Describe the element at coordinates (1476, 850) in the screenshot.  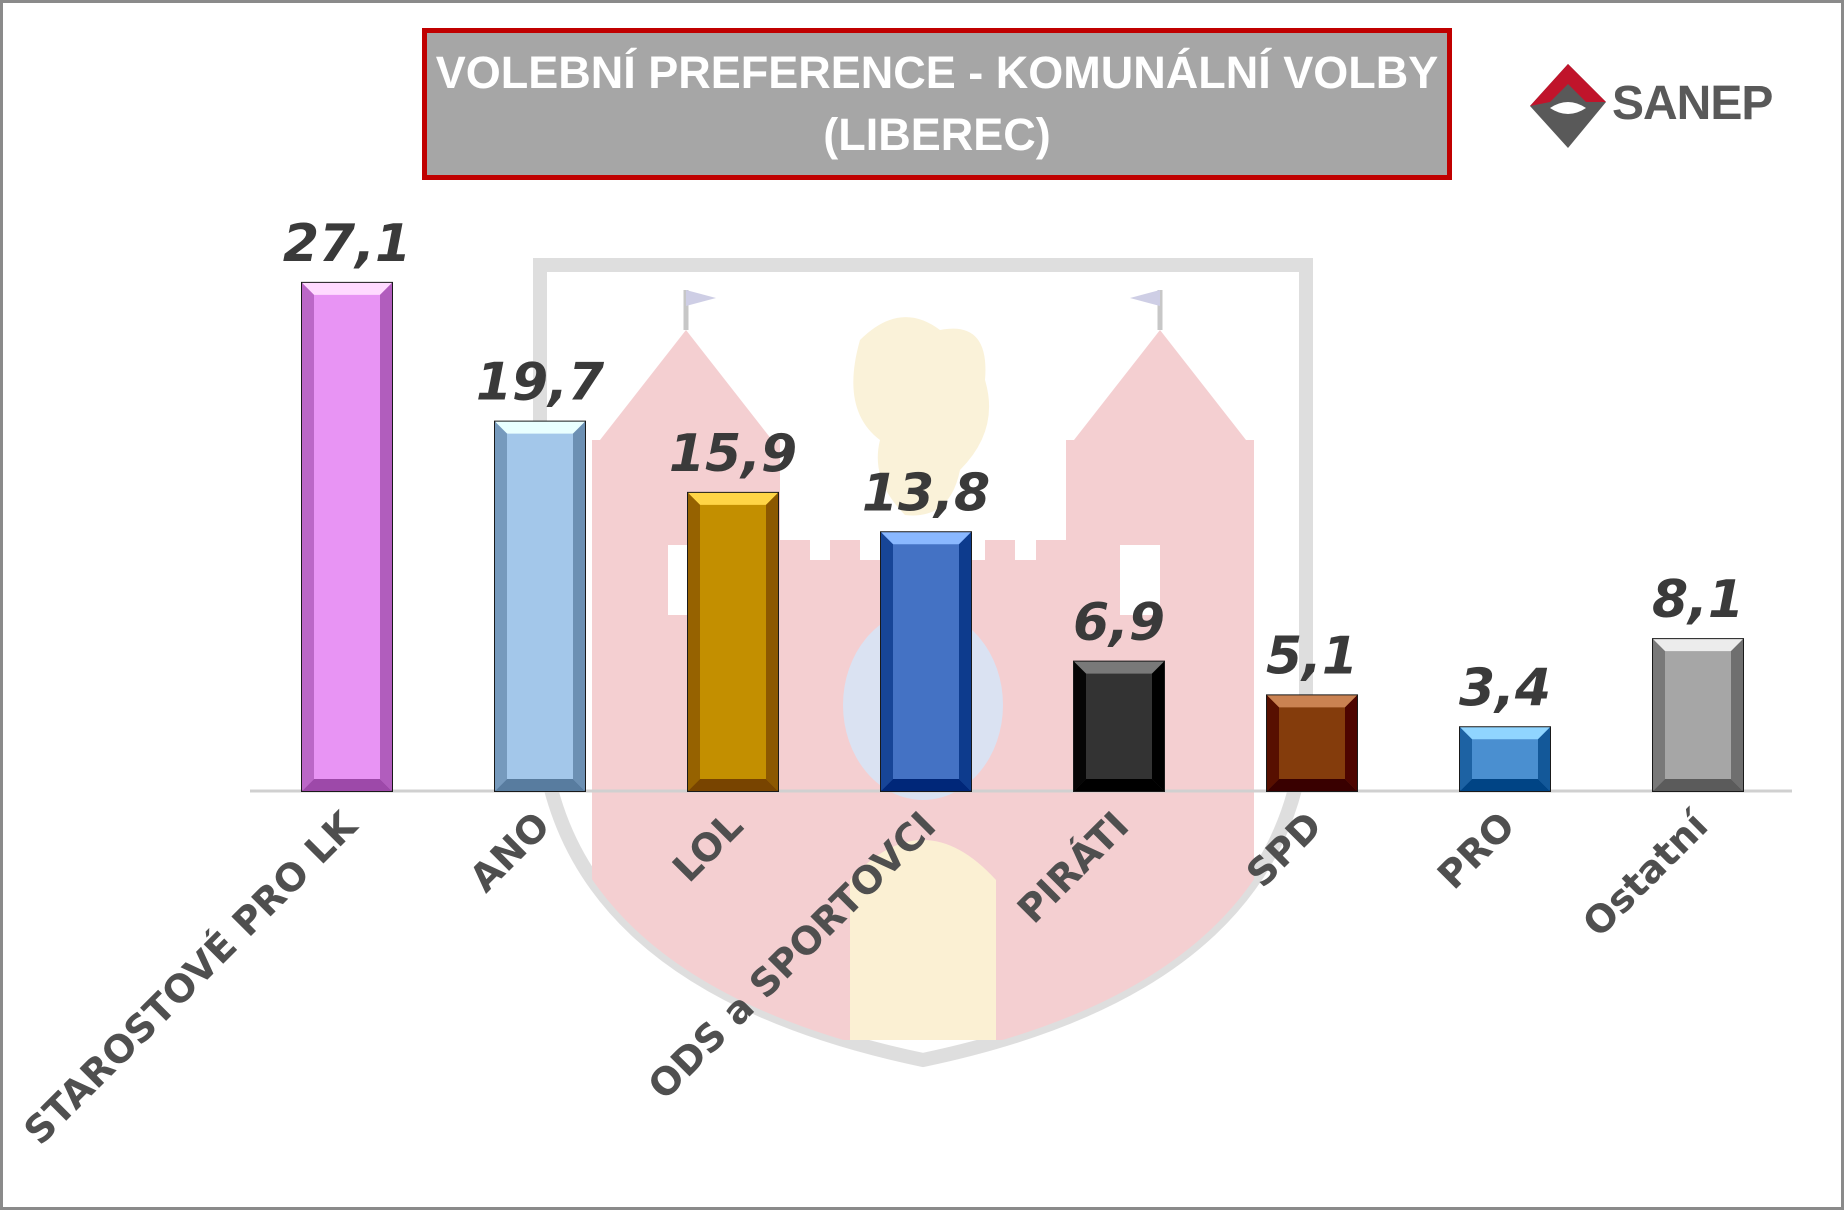
I see `x-tick-label: PRO` at that location.